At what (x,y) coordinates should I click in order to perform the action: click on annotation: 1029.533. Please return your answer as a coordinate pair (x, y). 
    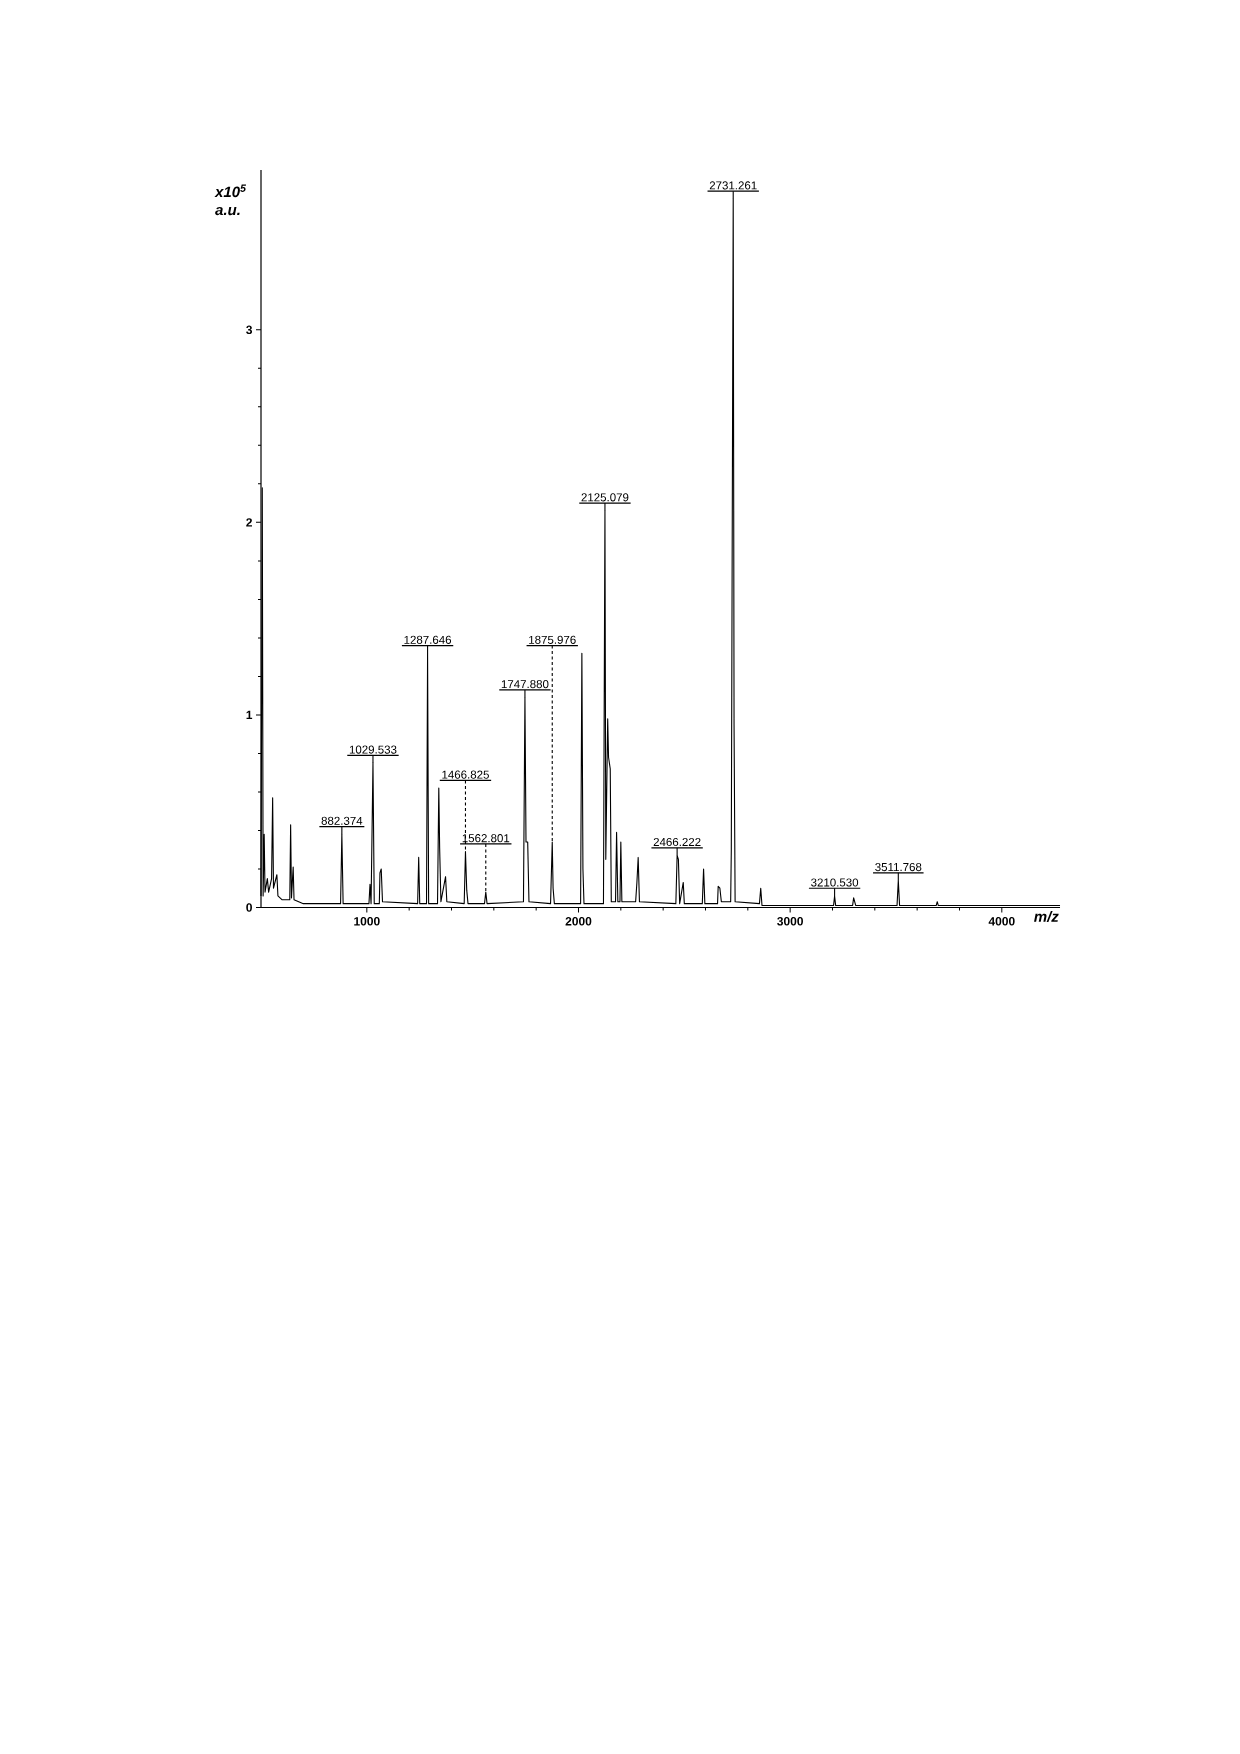
    Looking at the image, I should click on (373, 749).